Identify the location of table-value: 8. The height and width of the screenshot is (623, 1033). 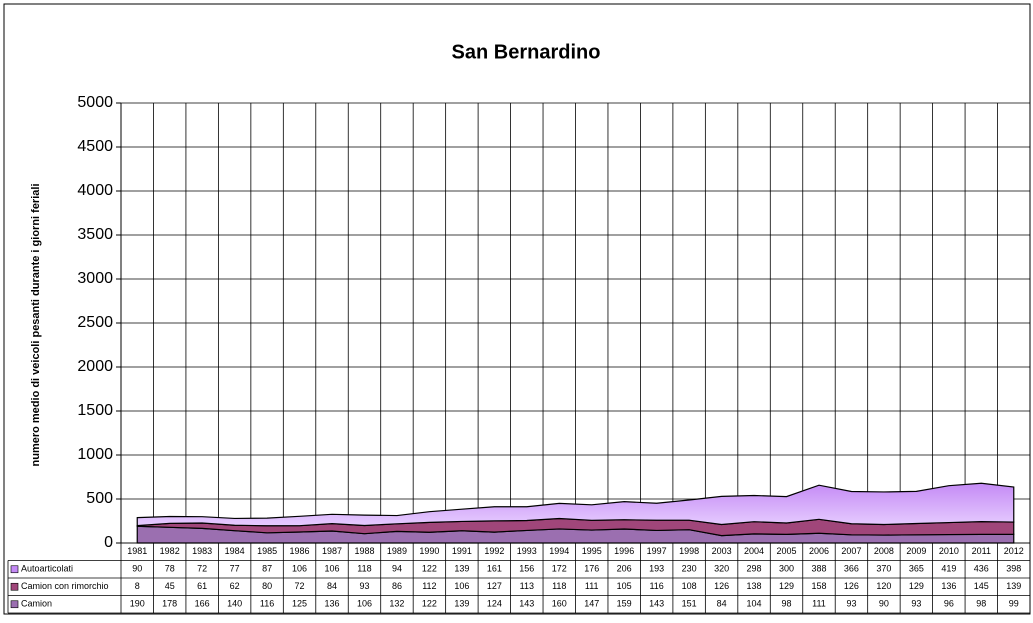
(137, 586).